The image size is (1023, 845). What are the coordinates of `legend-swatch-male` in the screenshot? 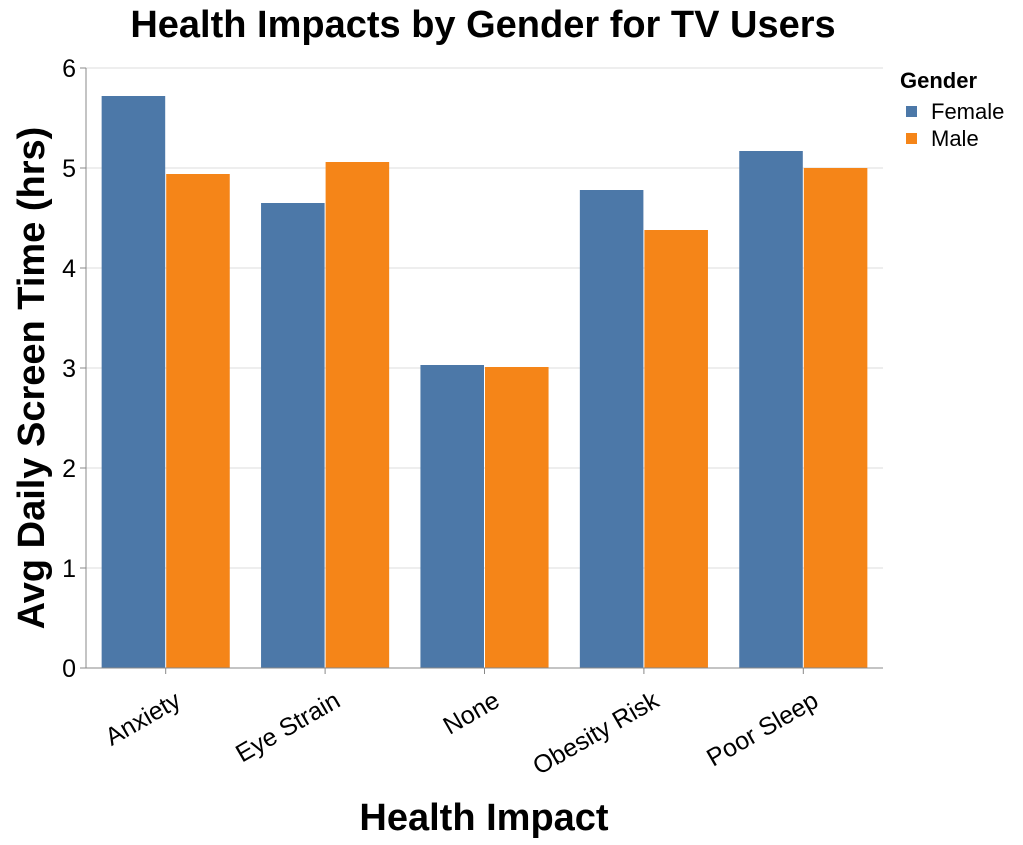 It's located at (911, 138).